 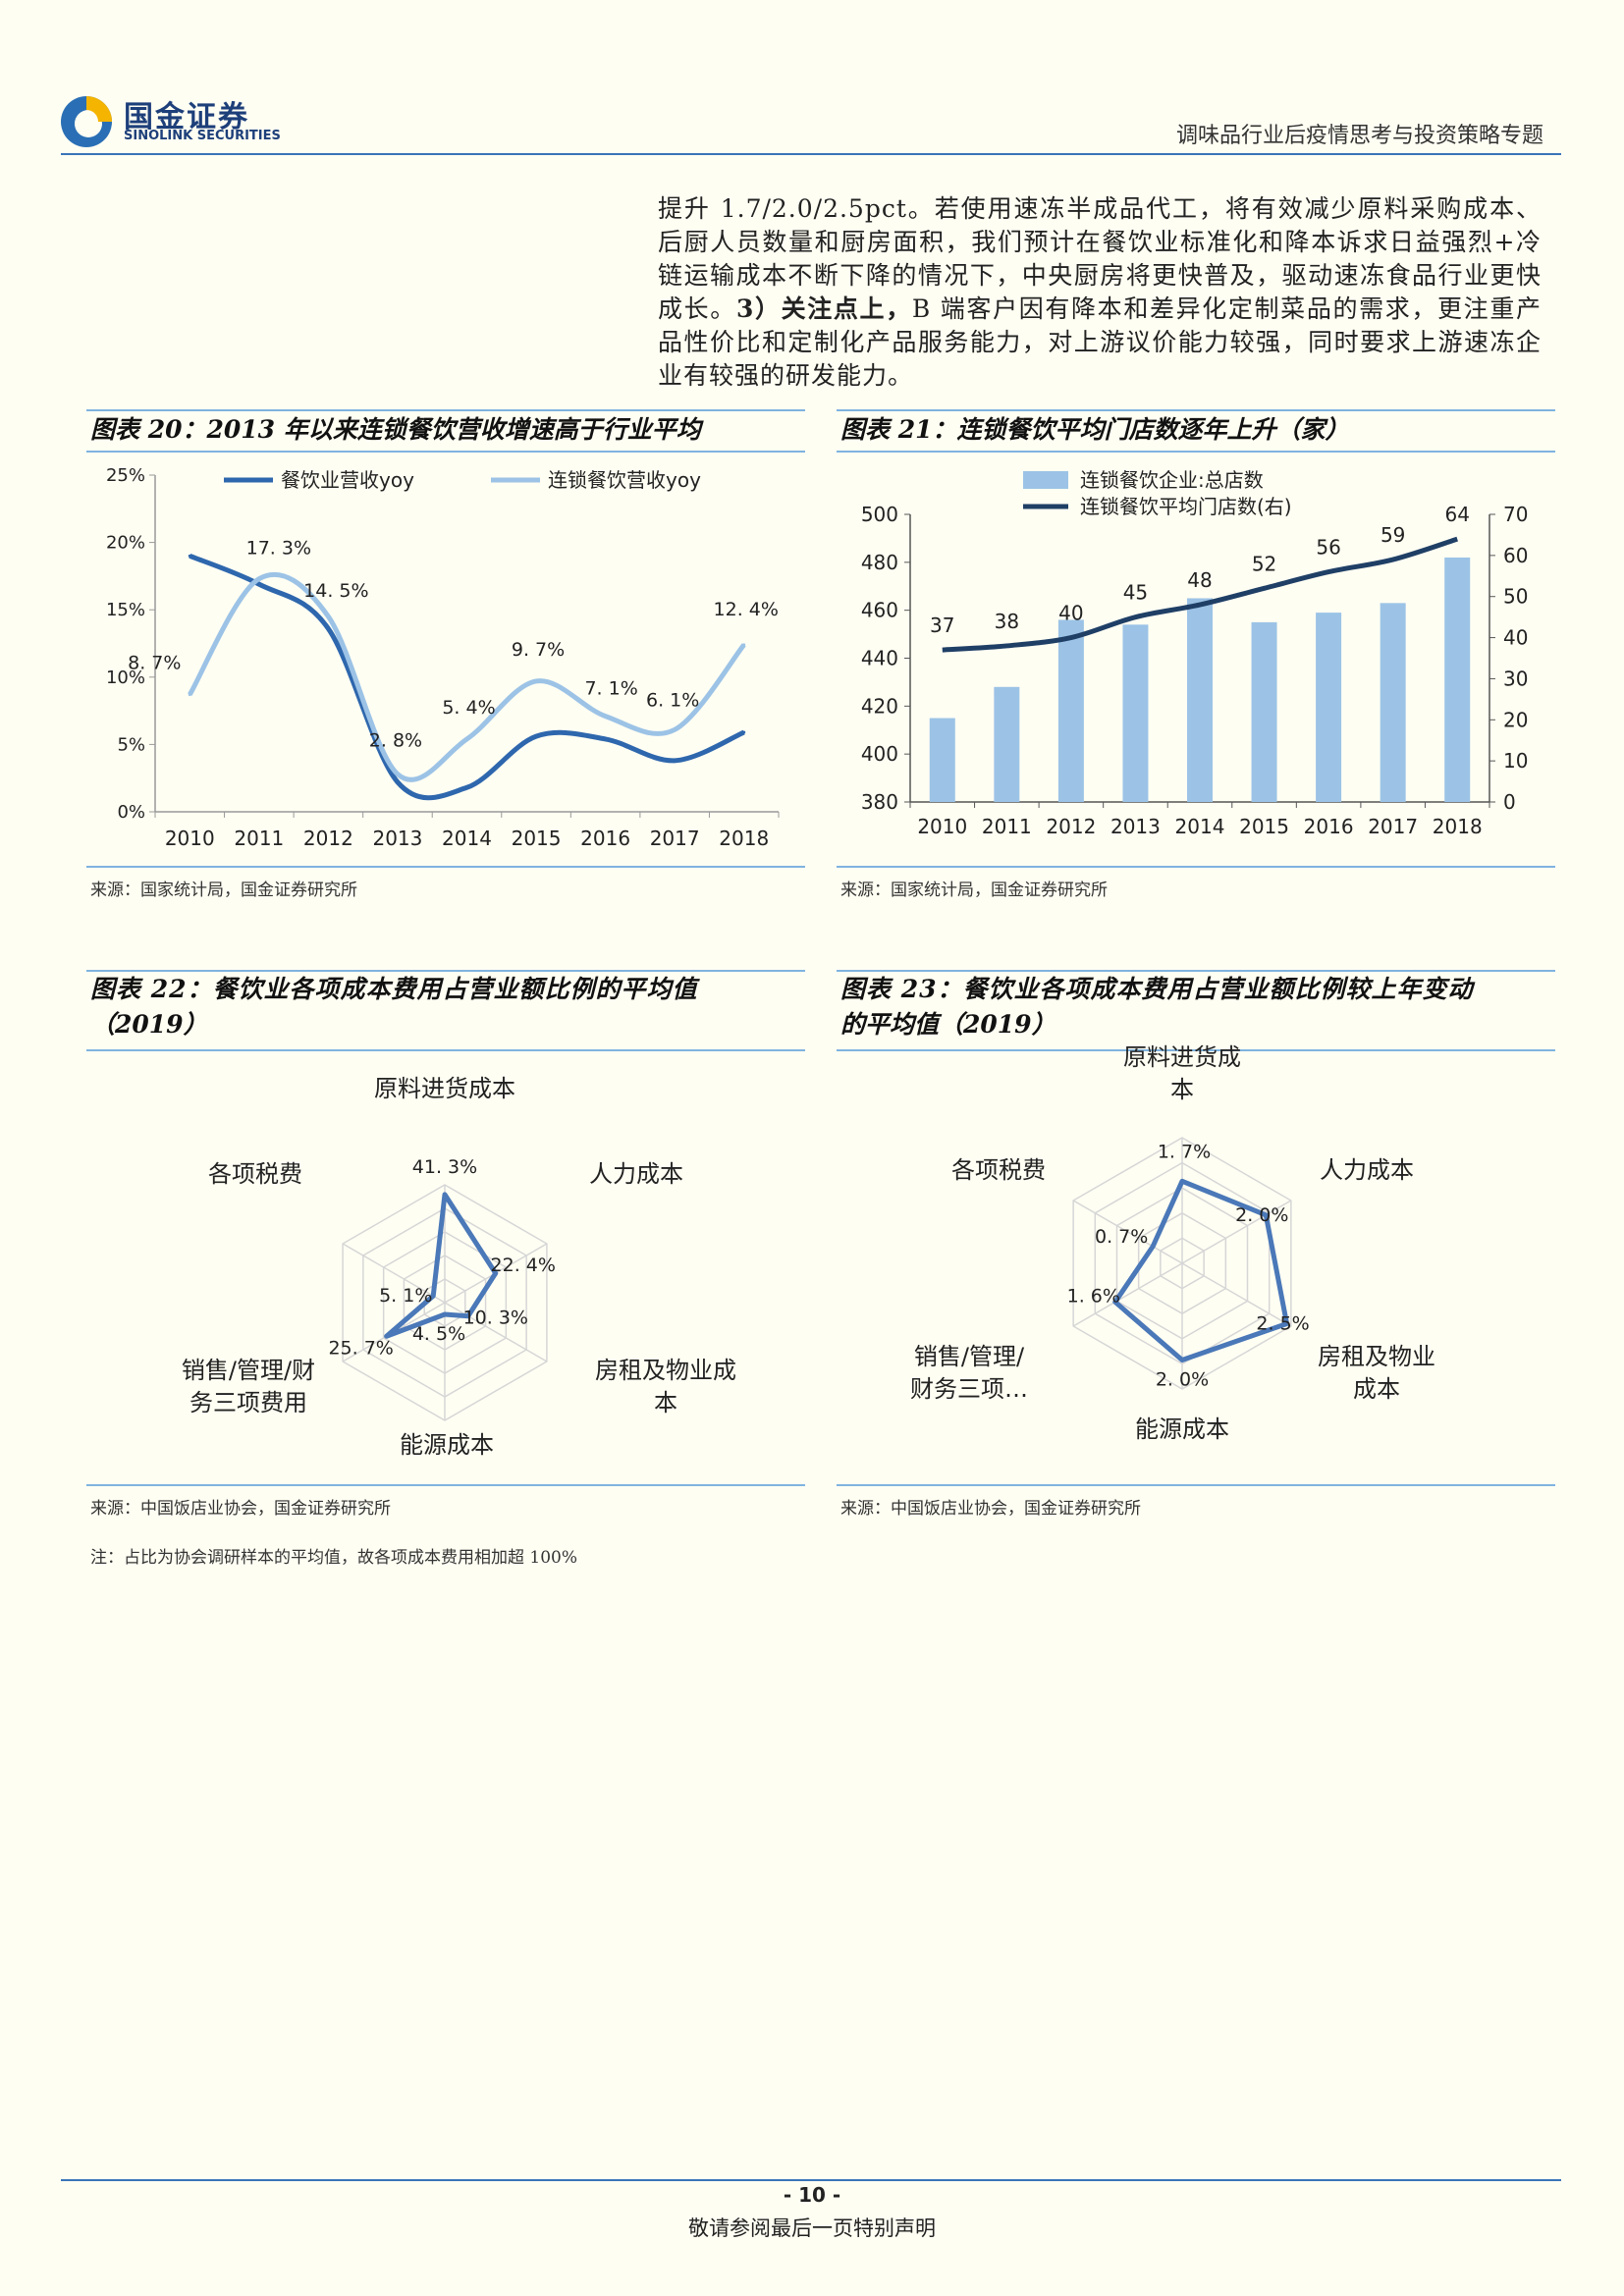 What do you see at coordinates (1456, 514) in the screenshot?
I see `data-label: 64` at bounding box center [1456, 514].